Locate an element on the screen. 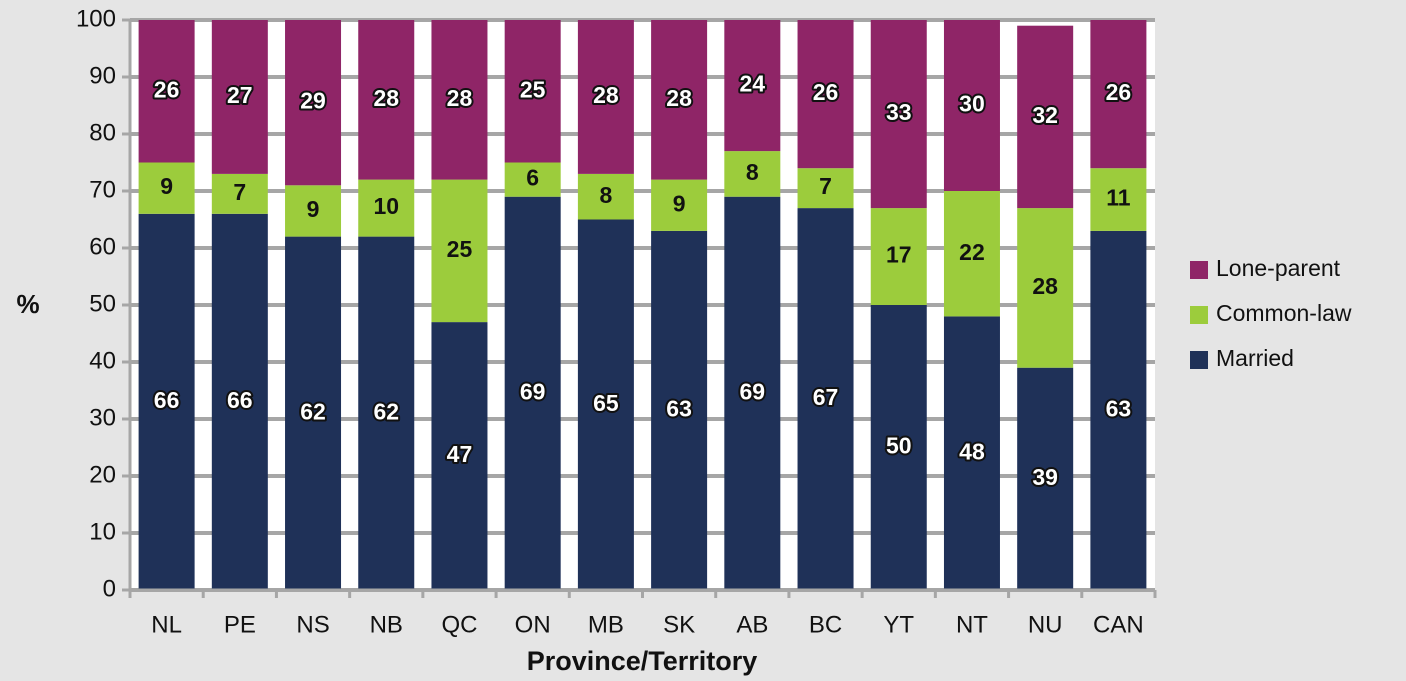  data-label: 29 is located at coordinates (313, 101).